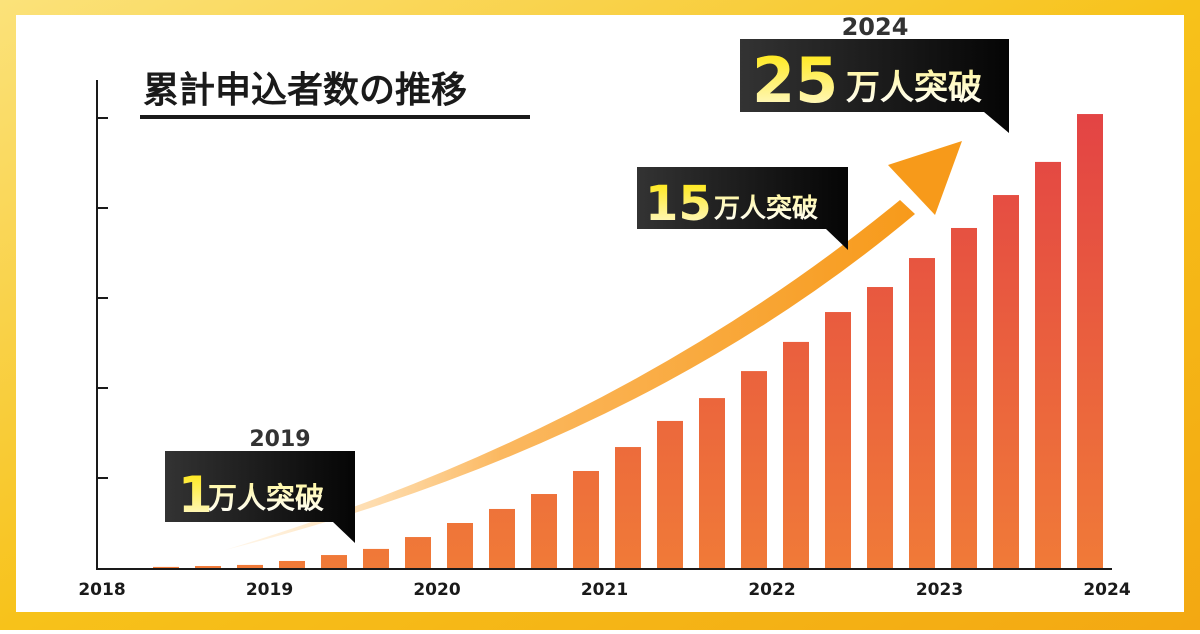 Image resolution: width=1200 pixels, height=634 pixels. Describe the element at coordinates (195, 495) in the screenshot. I see `callout-number: 1` at that location.